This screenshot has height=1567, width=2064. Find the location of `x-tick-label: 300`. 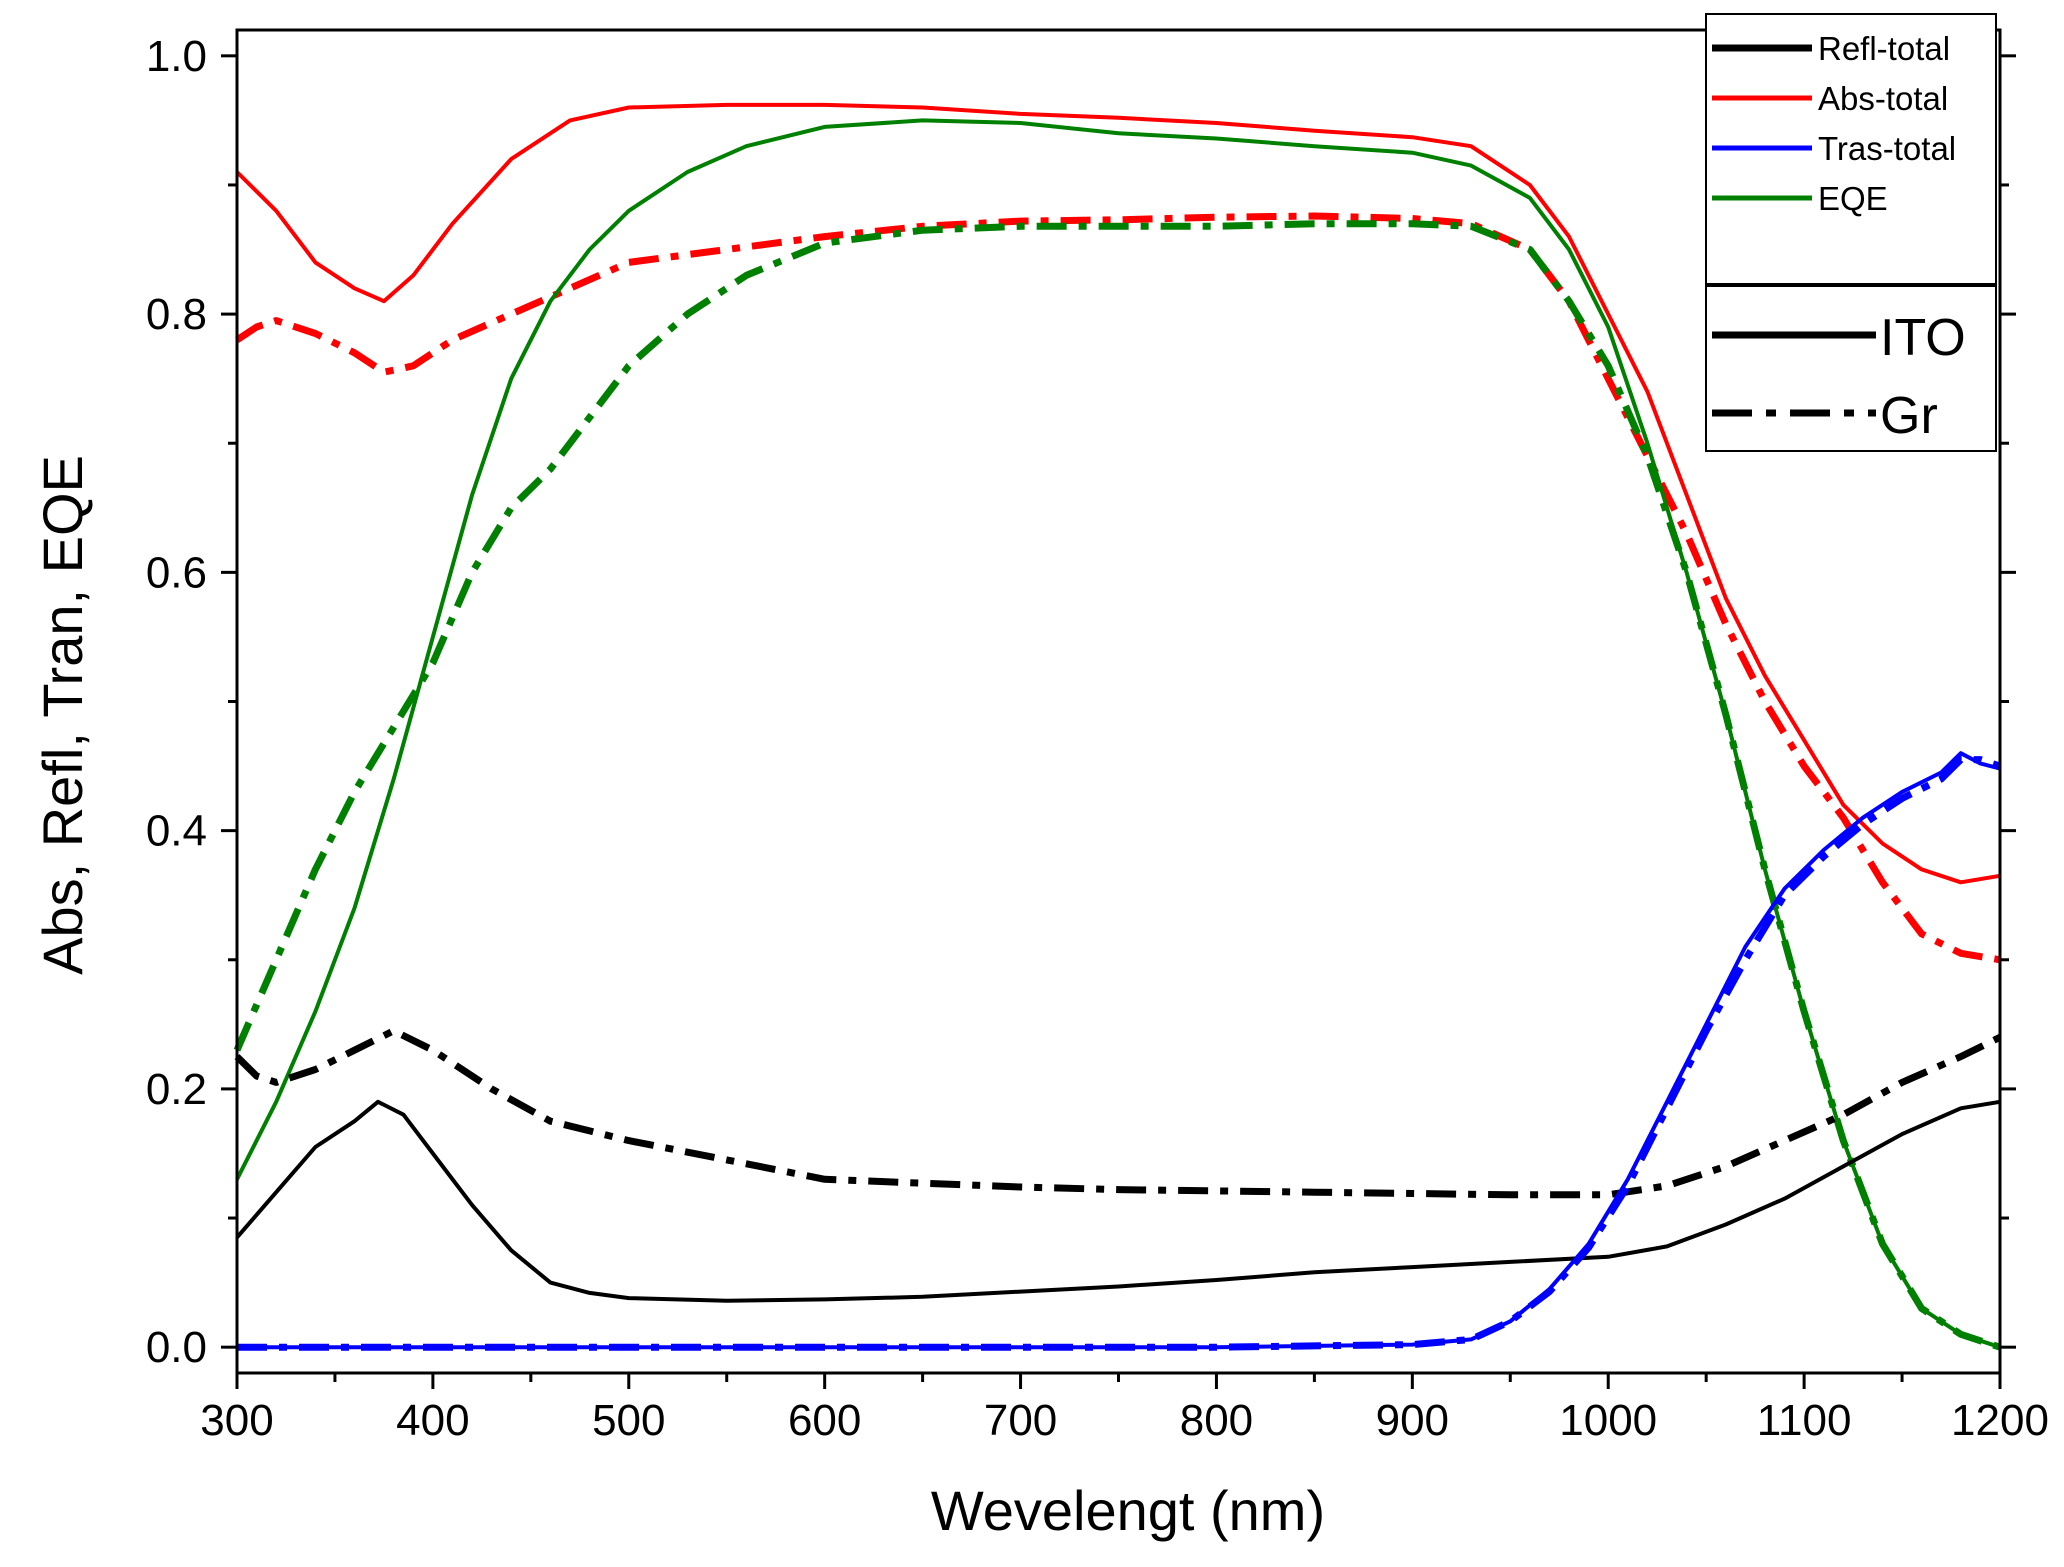

x-tick-label: 300 is located at coordinates (236, 1420).